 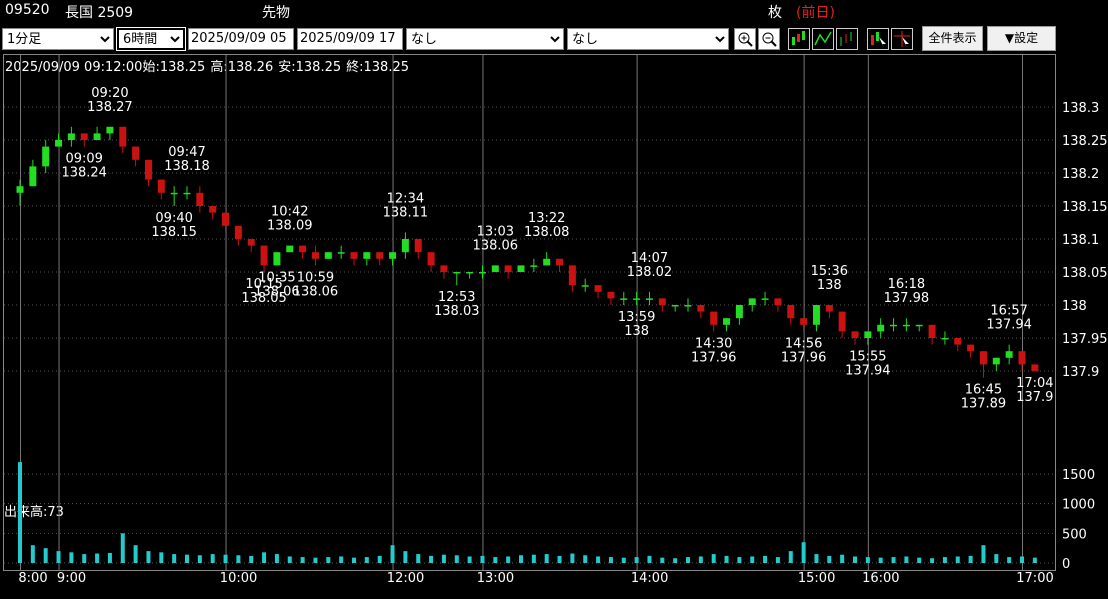 What do you see at coordinates (546, 218) in the screenshot?
I see `annotation-time: 13:22` at bounding box center [546, 218].